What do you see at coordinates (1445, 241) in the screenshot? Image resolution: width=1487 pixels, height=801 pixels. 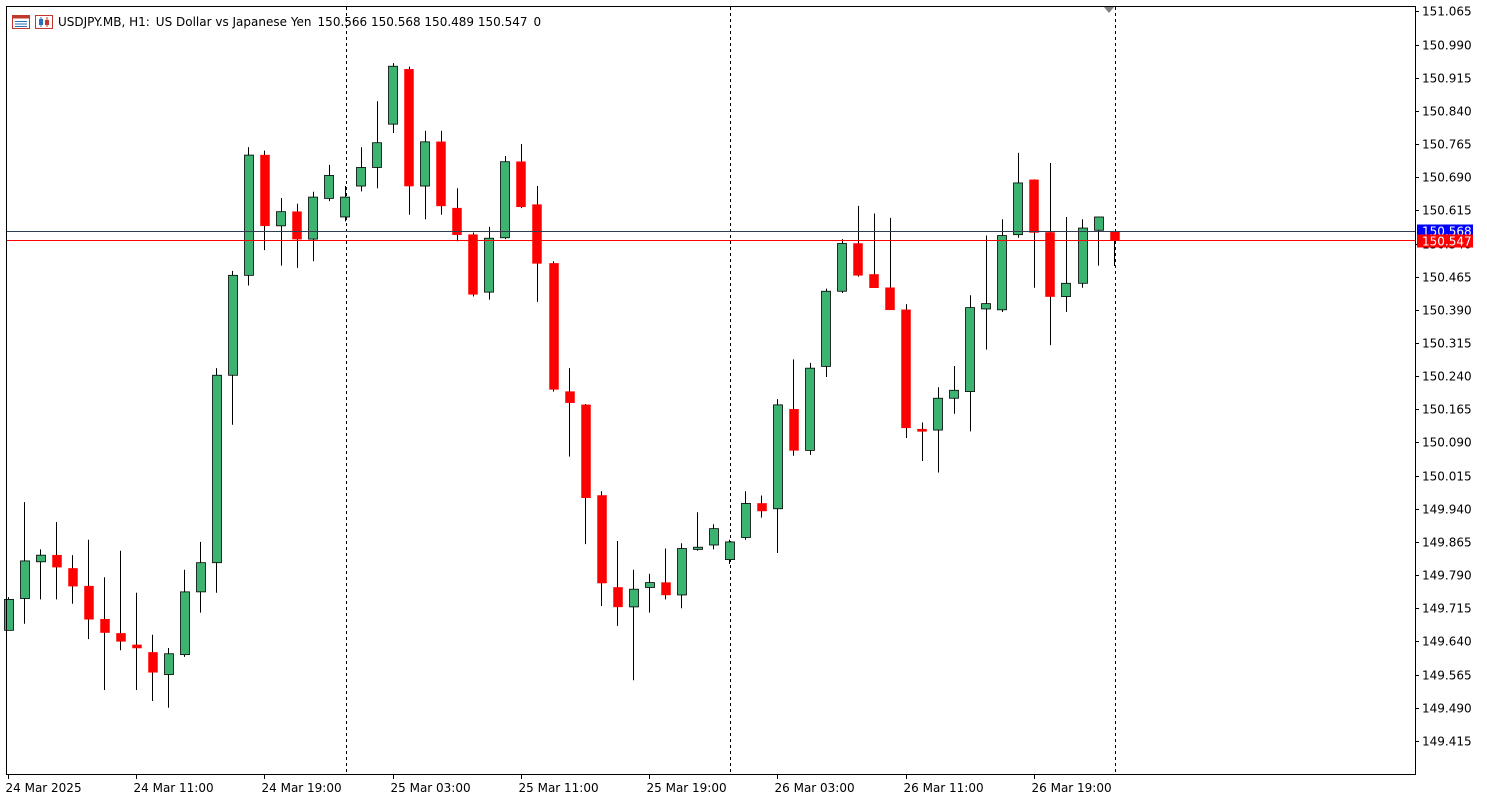 I see `bid-price-tag` at bounding box center [1445, 241].